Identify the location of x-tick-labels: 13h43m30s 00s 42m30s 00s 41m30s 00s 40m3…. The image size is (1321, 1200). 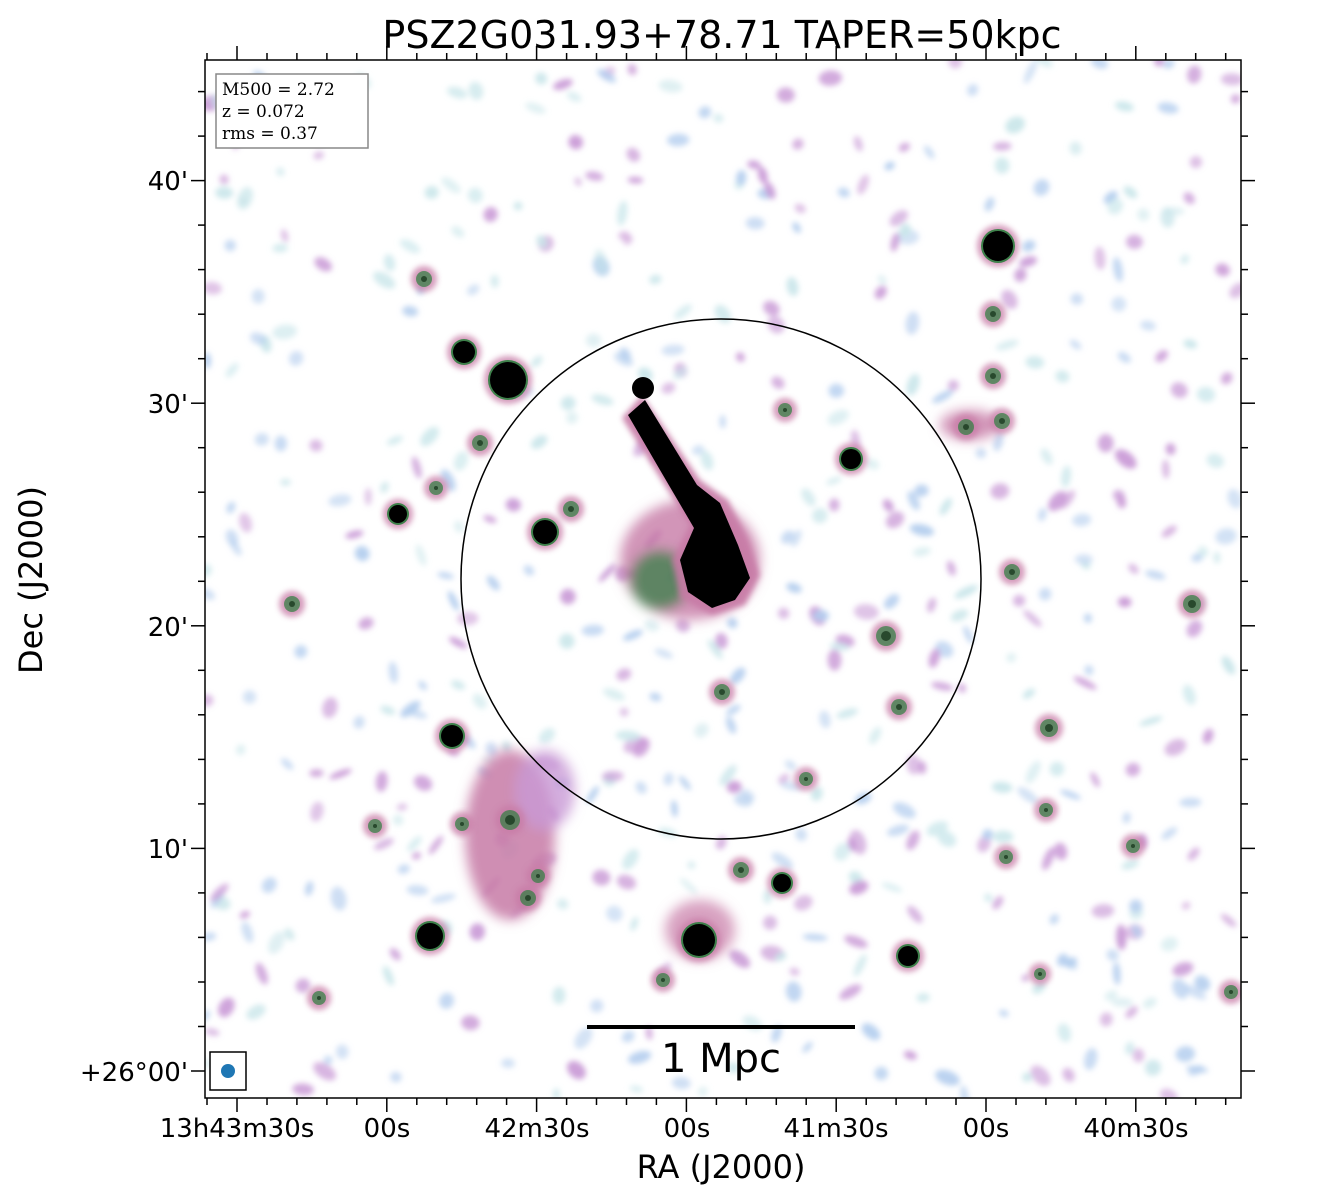
(674, 1129).